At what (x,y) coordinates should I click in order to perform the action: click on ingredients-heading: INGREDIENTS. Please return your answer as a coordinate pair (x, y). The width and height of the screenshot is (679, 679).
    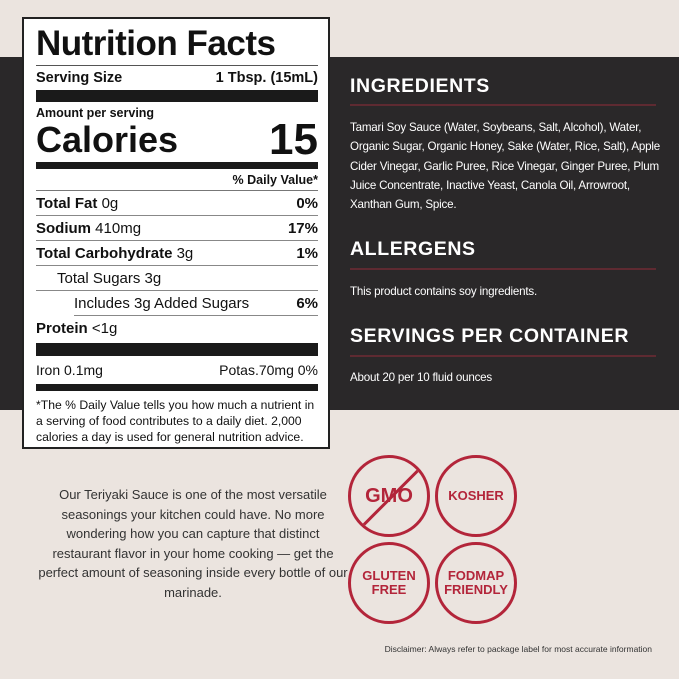
    Looking at the image, I should click on (420, 86).